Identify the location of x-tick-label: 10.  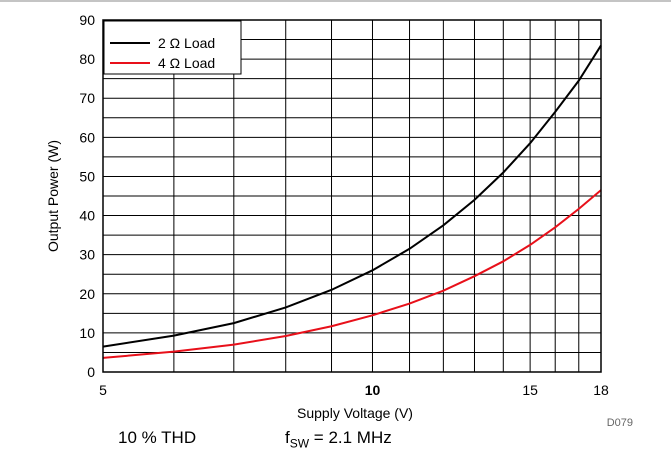
(373, 390).